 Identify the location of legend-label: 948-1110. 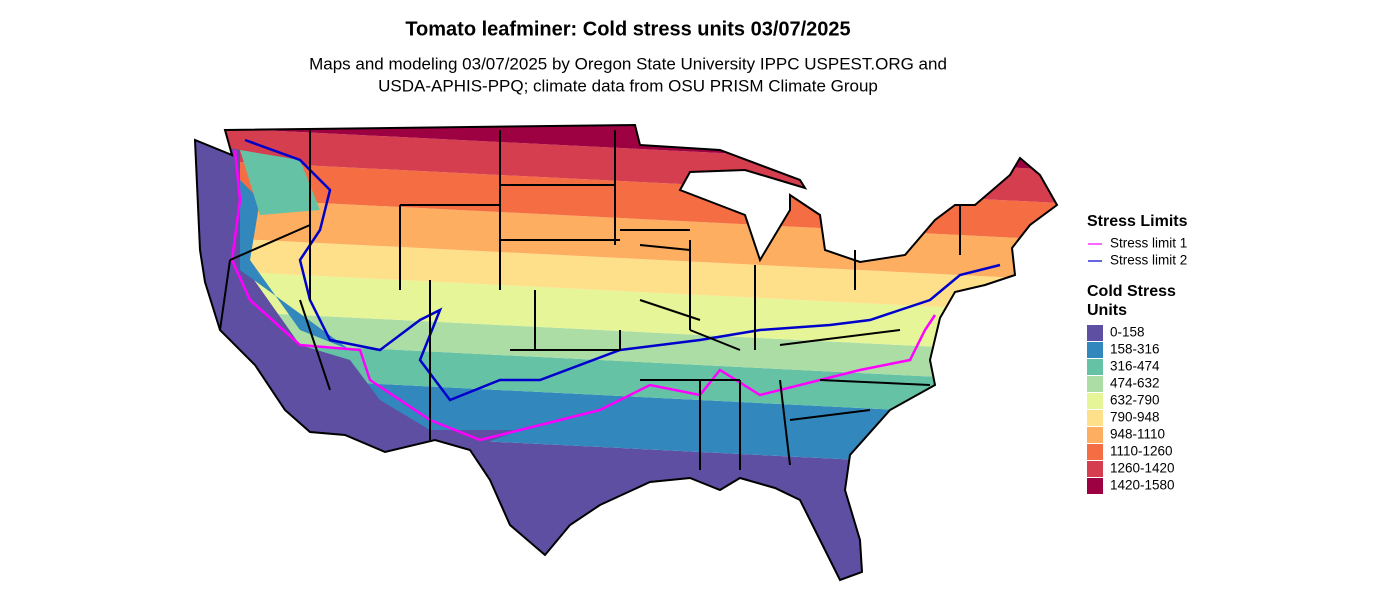
(1137, 434).